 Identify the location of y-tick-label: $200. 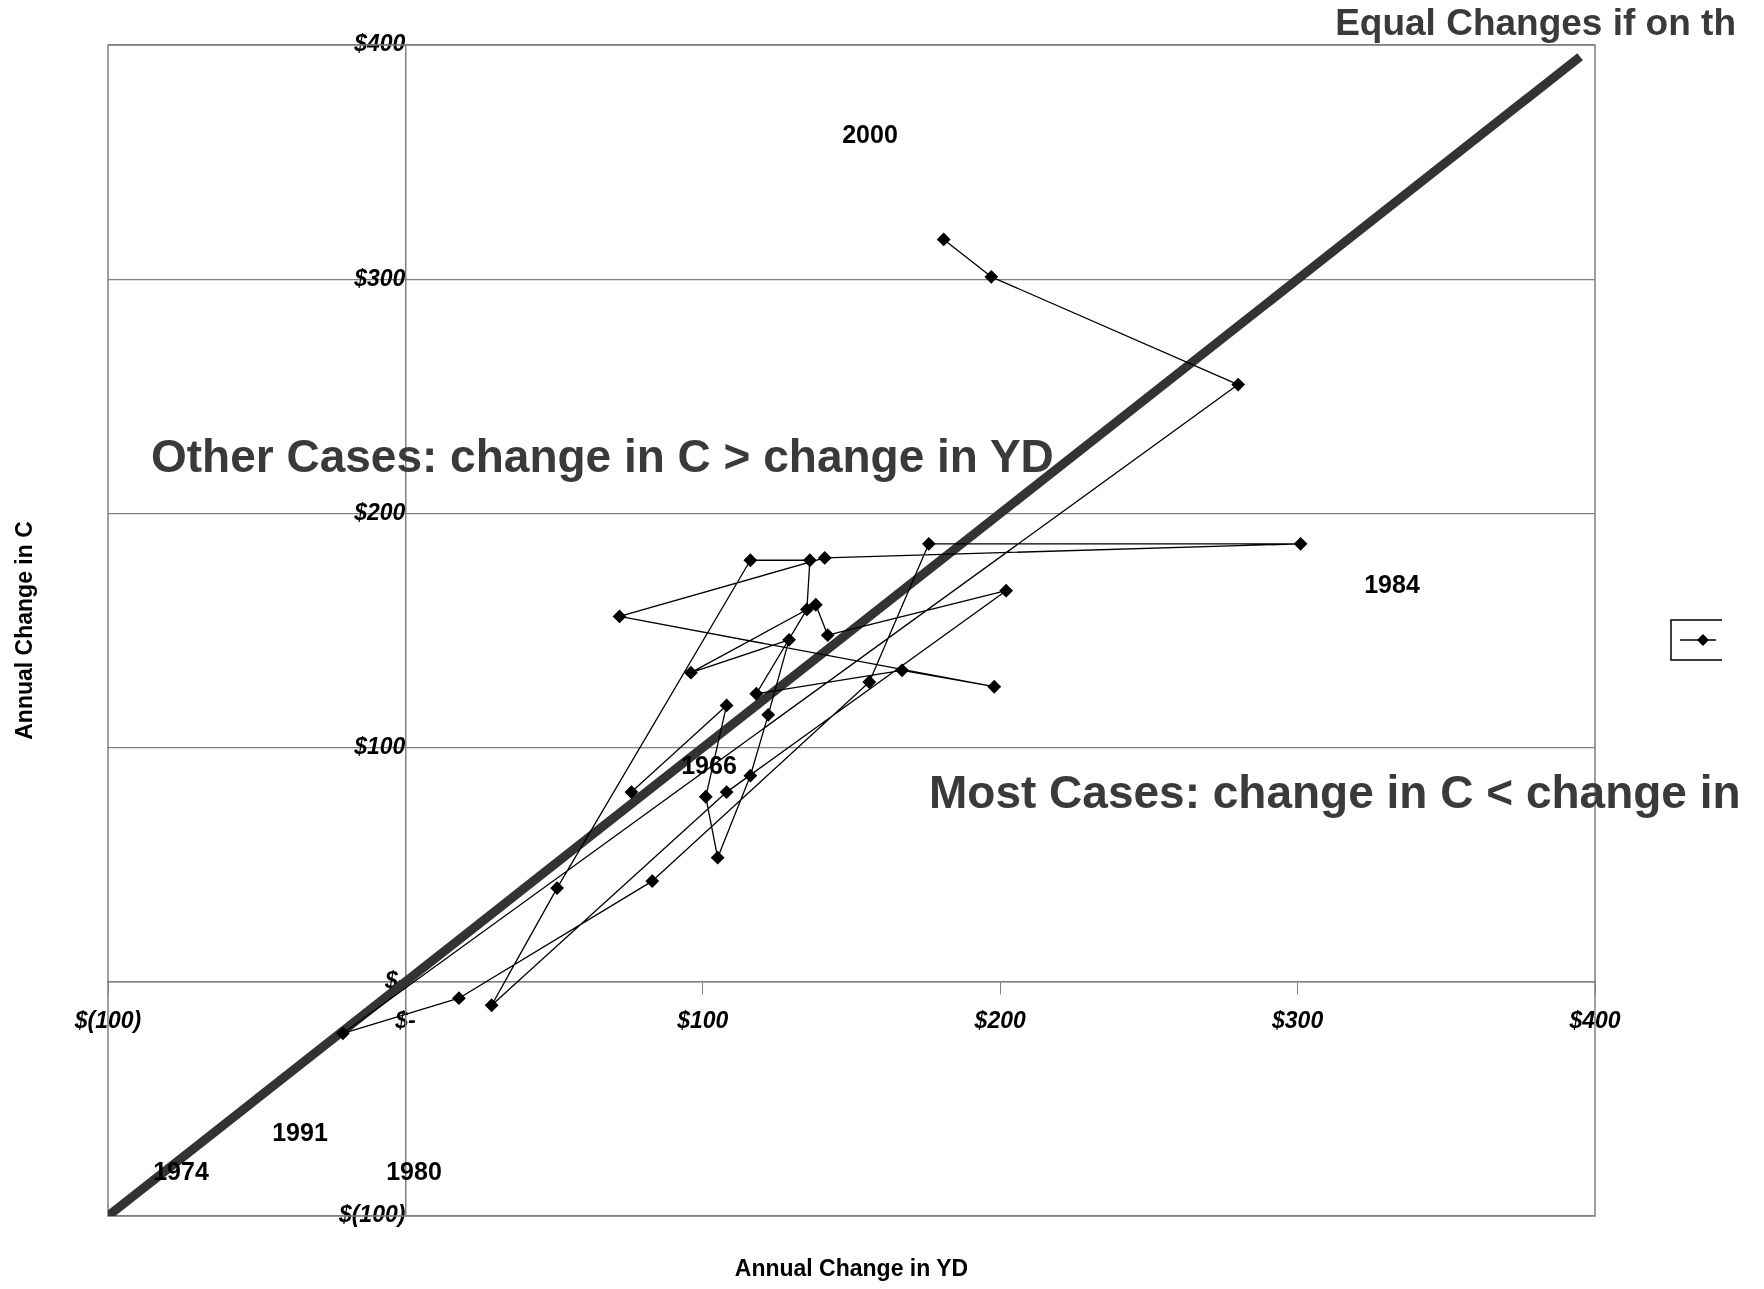
(379, 511).